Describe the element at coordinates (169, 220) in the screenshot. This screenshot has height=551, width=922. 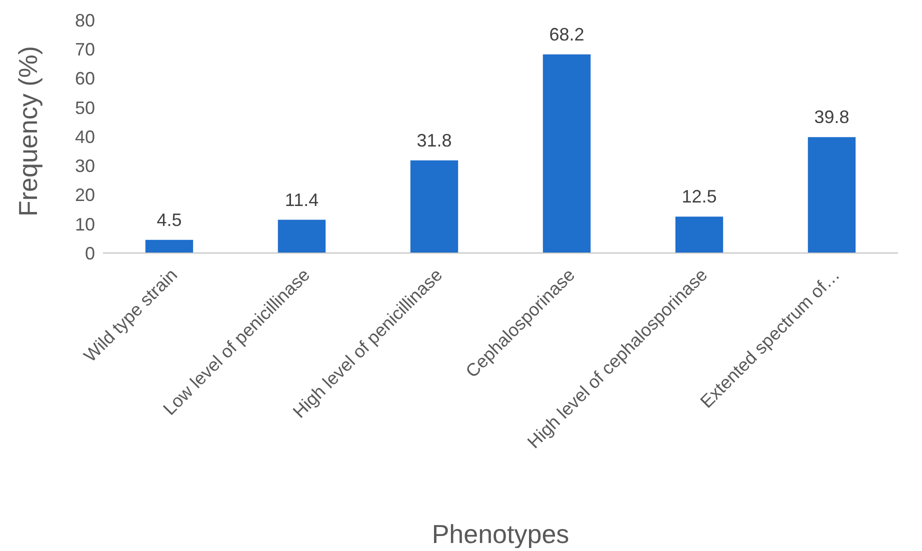
I see `data-label: 4.5` at that location.